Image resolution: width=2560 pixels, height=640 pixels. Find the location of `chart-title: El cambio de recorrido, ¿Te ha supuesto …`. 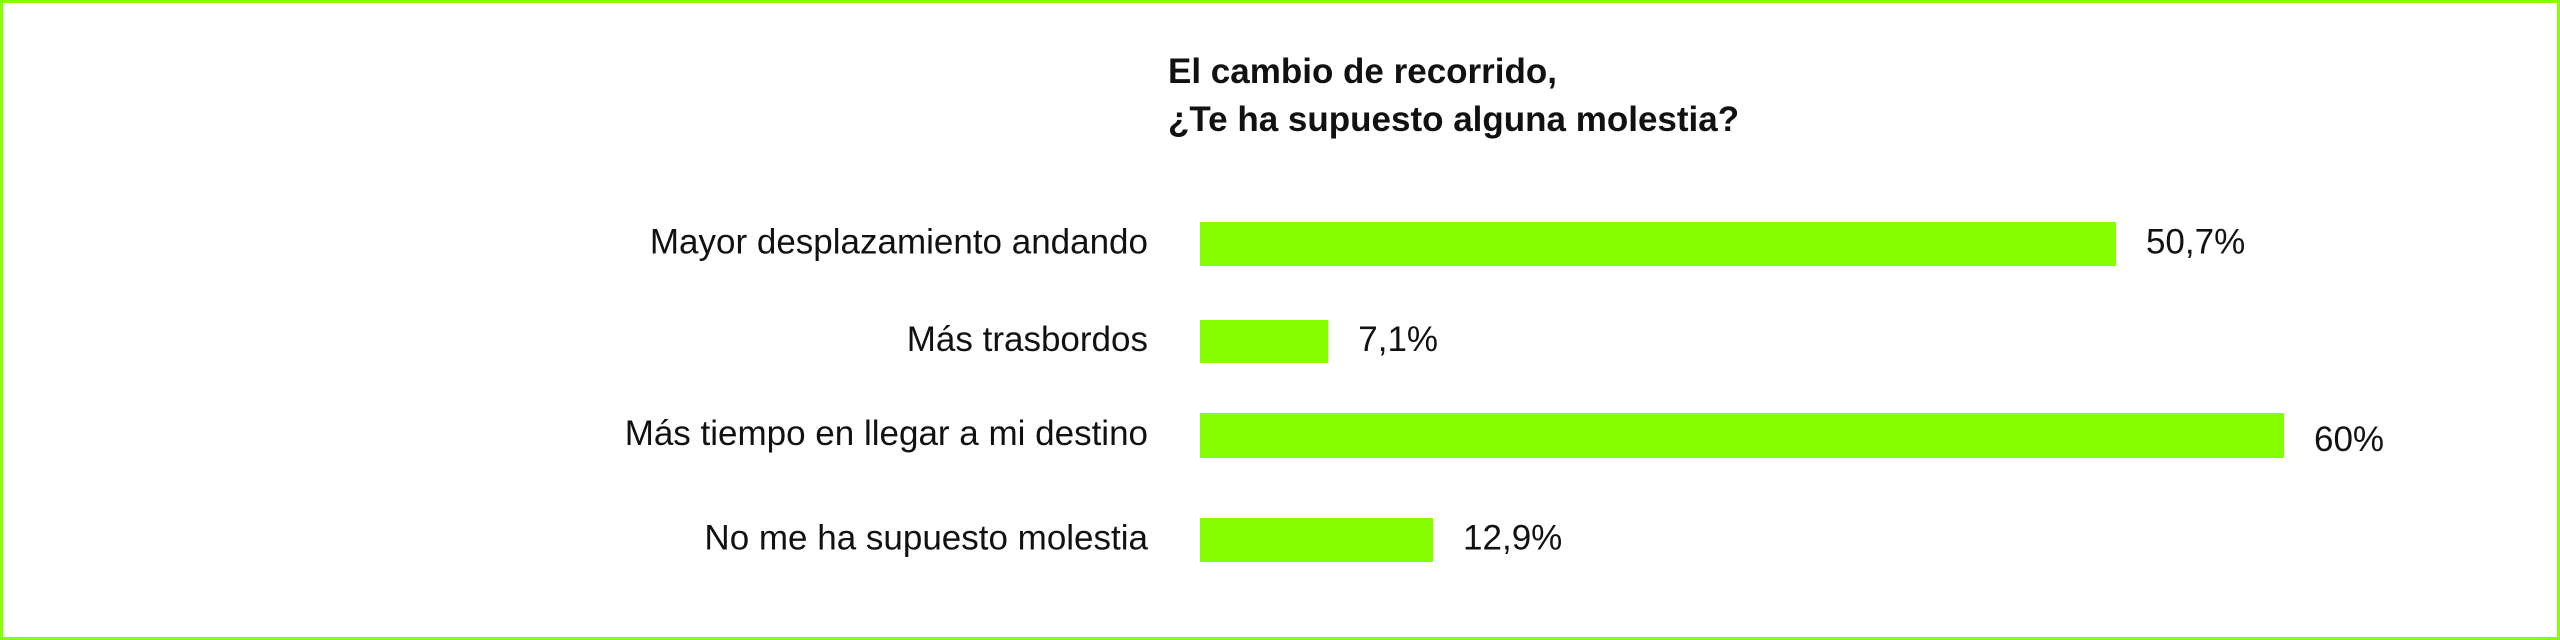

chart-title: El cambio de recorrido, ¿Te ha supuesto … is located at coordinates (1453, 96).